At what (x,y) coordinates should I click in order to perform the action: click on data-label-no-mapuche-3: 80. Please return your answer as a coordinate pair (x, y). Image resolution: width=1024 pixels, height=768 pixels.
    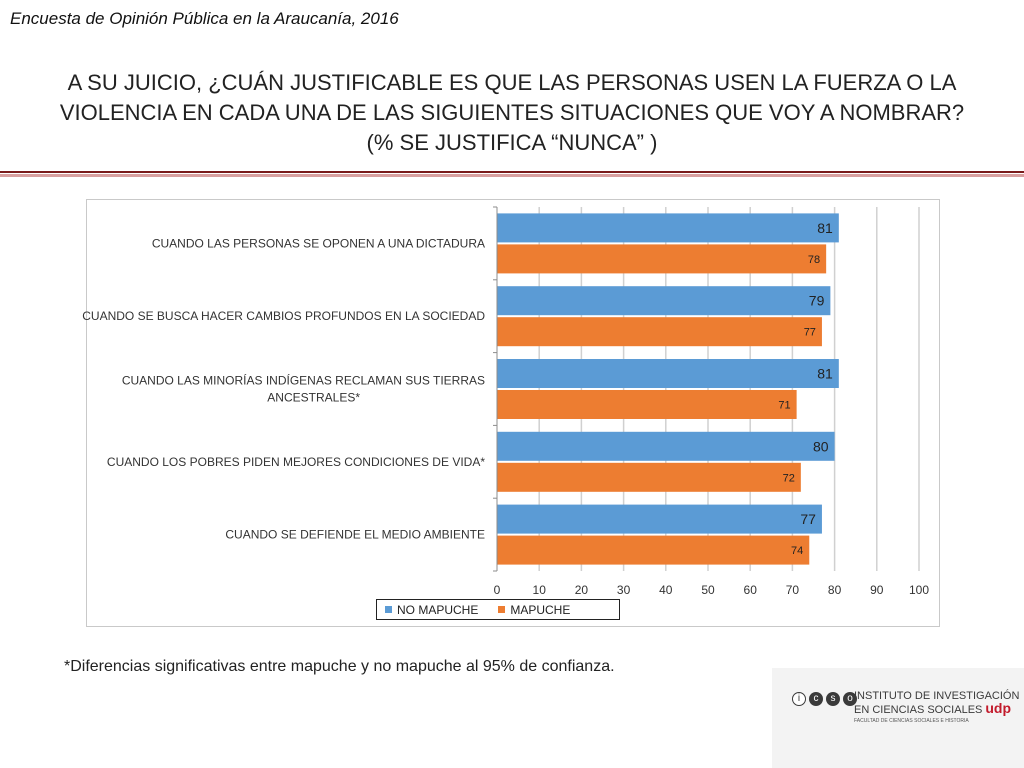
    Looking at the image, I should click on (821, 446).